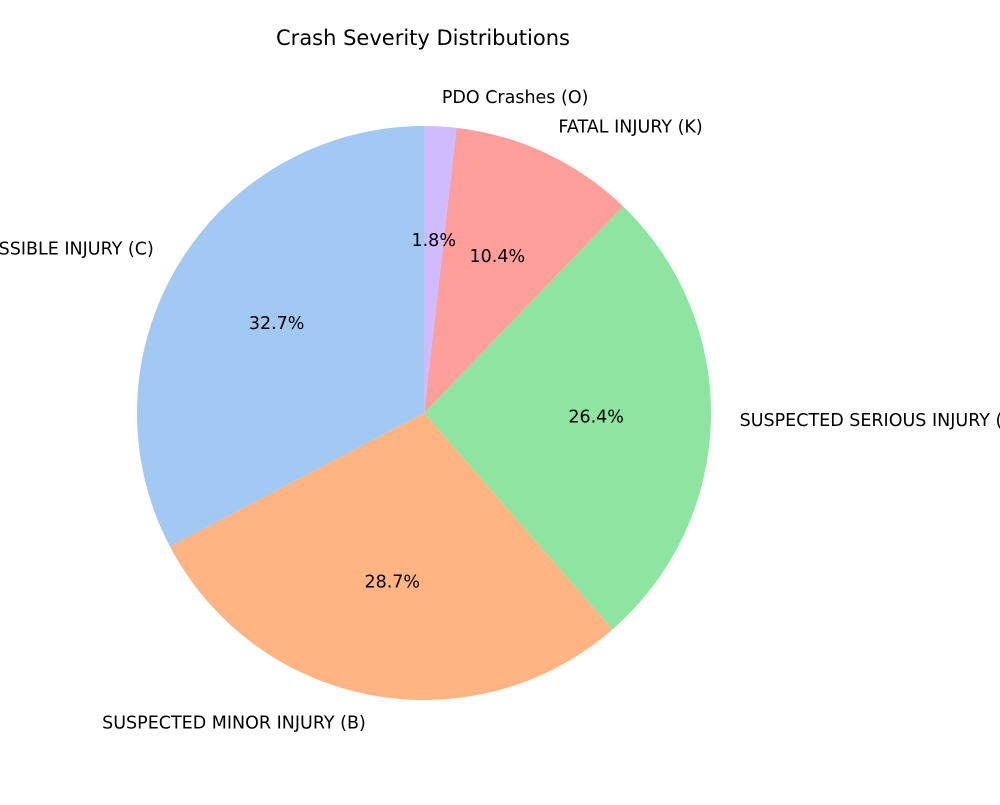 Image resolution: width=1000 pixels, height=805 pixels. Describe the element at coordinates (423, 38) in the screenshot. I see `chart-title: Crash Severity Distributions` at that location.